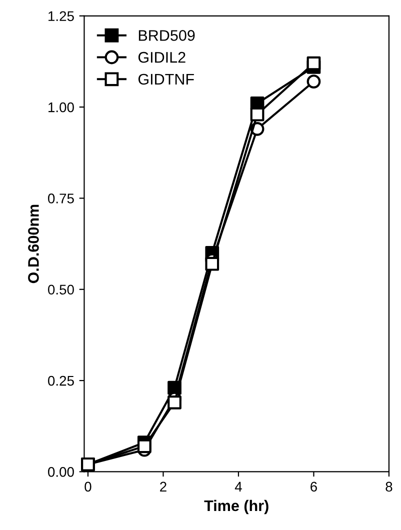  Describe the element at coordinates (236, 507) in the screenshot. I see `x-axis-title: Time (hr)` at that location.